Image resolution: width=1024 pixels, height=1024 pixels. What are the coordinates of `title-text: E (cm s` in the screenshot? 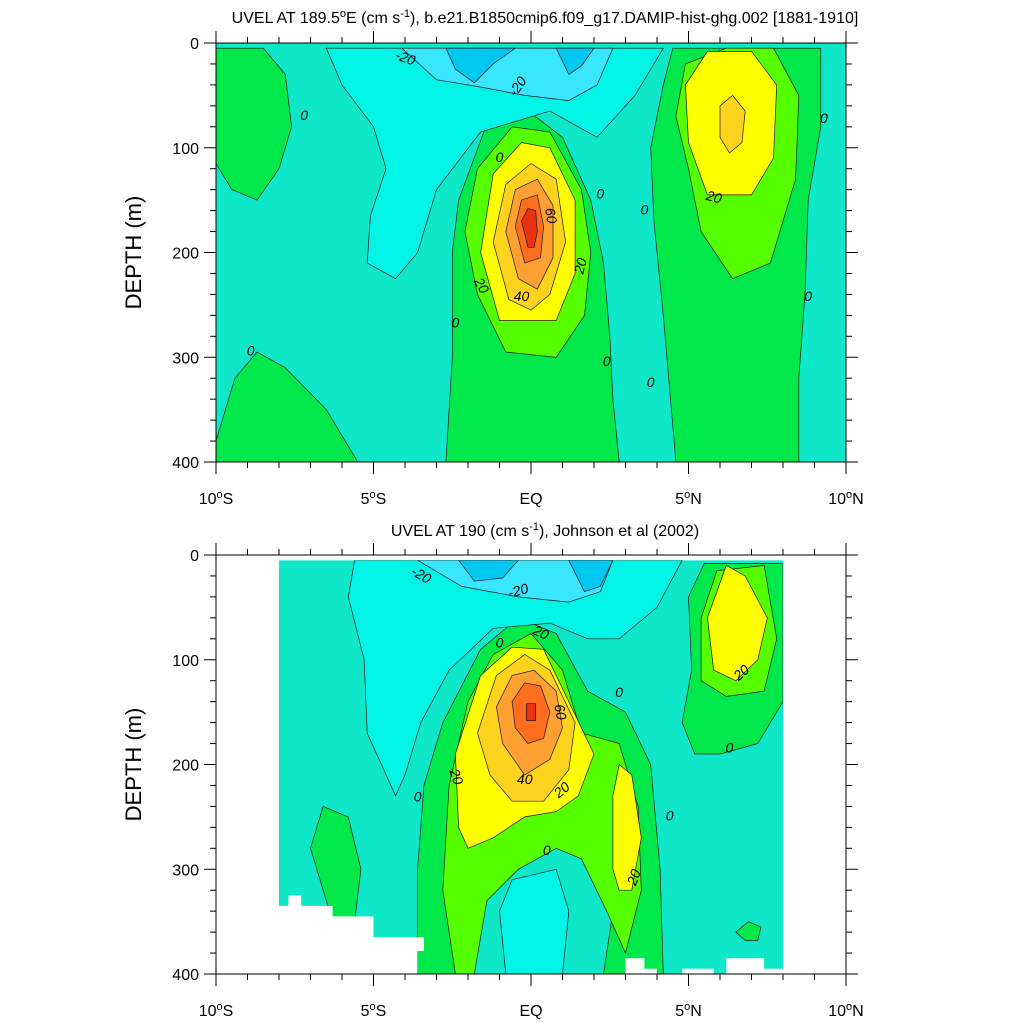 It's located at (373, 18).